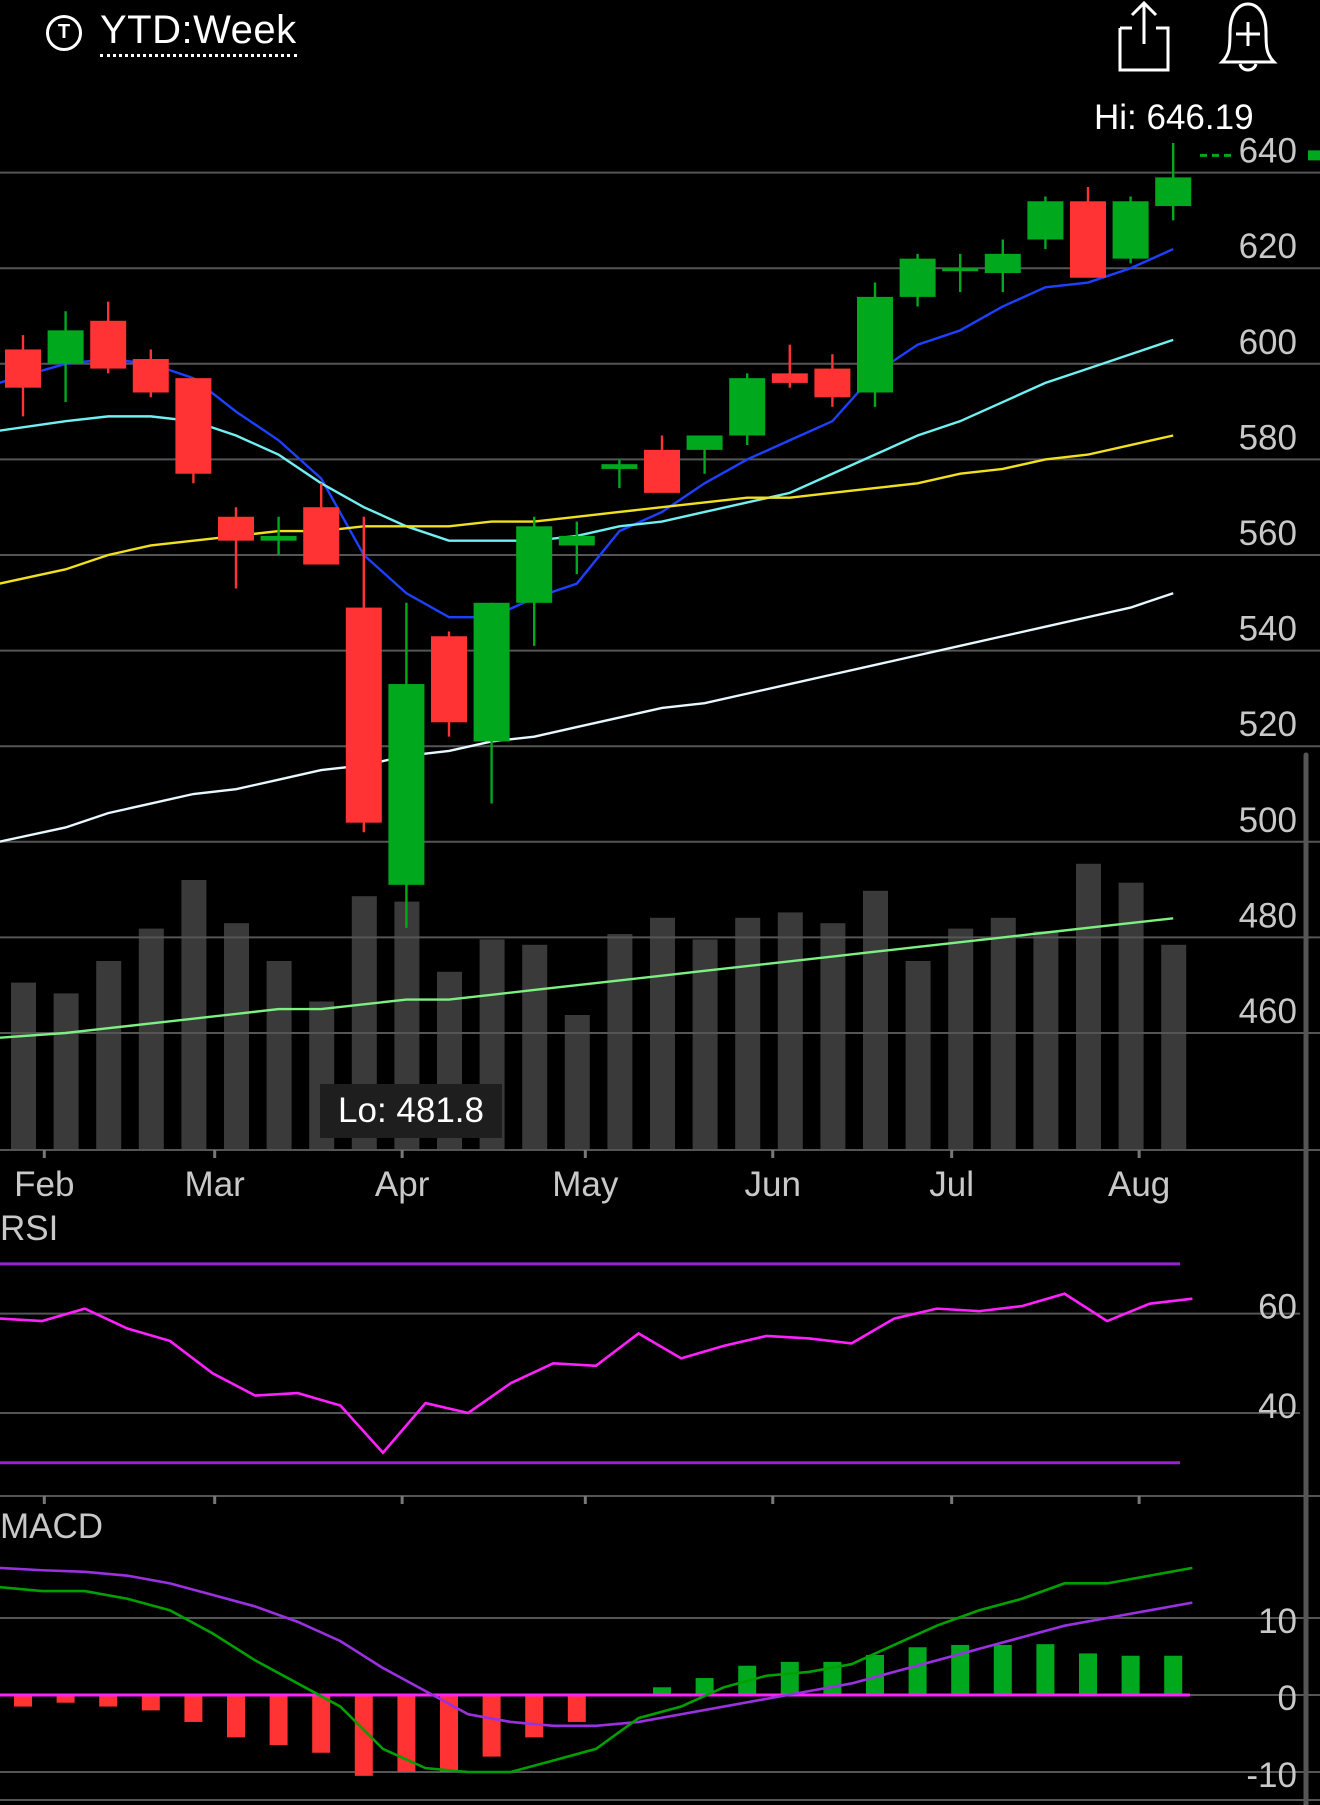  What do you see at coordinates (1268, 820) in the screenshot?
I see `price-tick-label: 500` at bounding box center [1268, 820].